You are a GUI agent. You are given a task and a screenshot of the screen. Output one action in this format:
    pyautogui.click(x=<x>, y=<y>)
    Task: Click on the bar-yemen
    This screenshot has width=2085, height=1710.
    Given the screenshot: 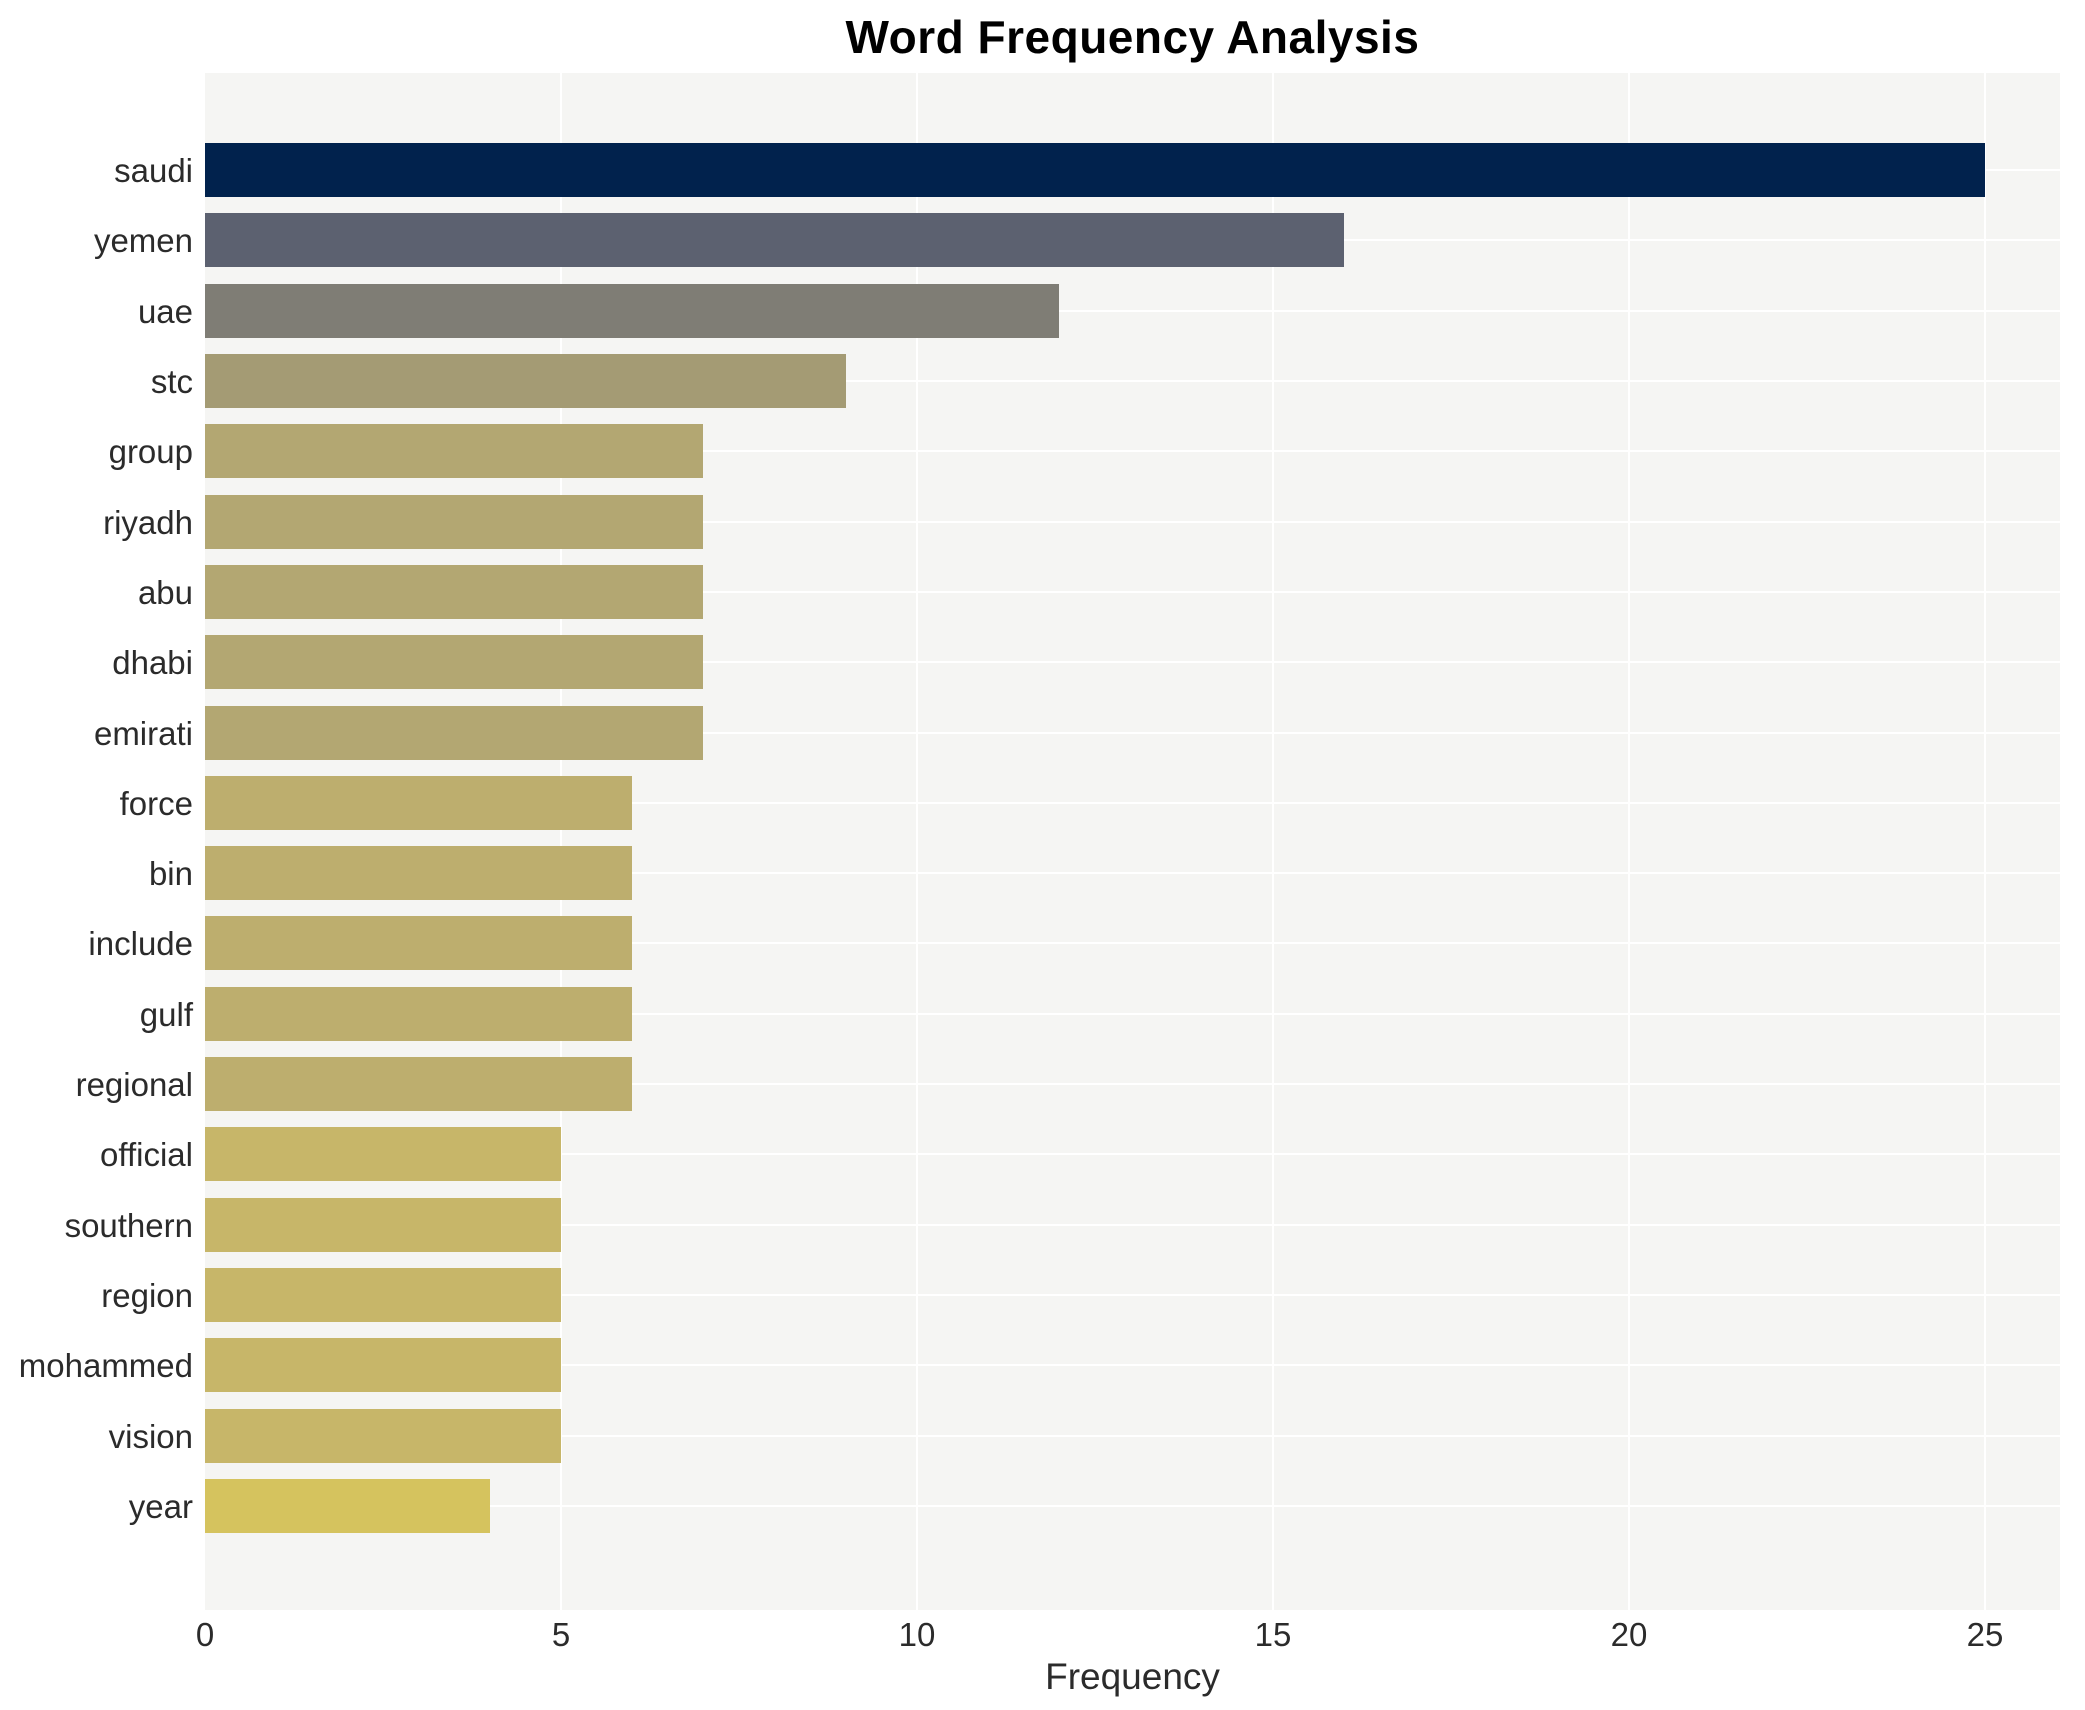 What is the action you would take?
    pyautogui.click(x=775, y=240)
    